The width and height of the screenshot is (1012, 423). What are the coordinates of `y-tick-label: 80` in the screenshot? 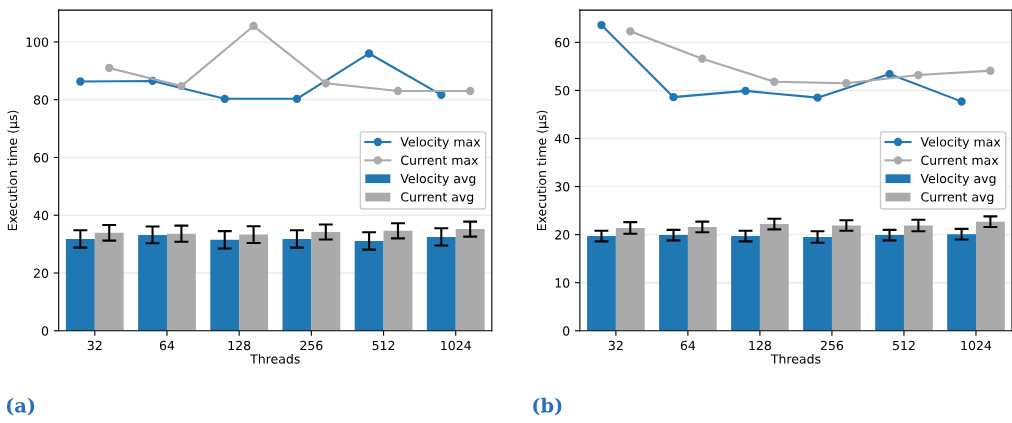 It's located at (41, 100).